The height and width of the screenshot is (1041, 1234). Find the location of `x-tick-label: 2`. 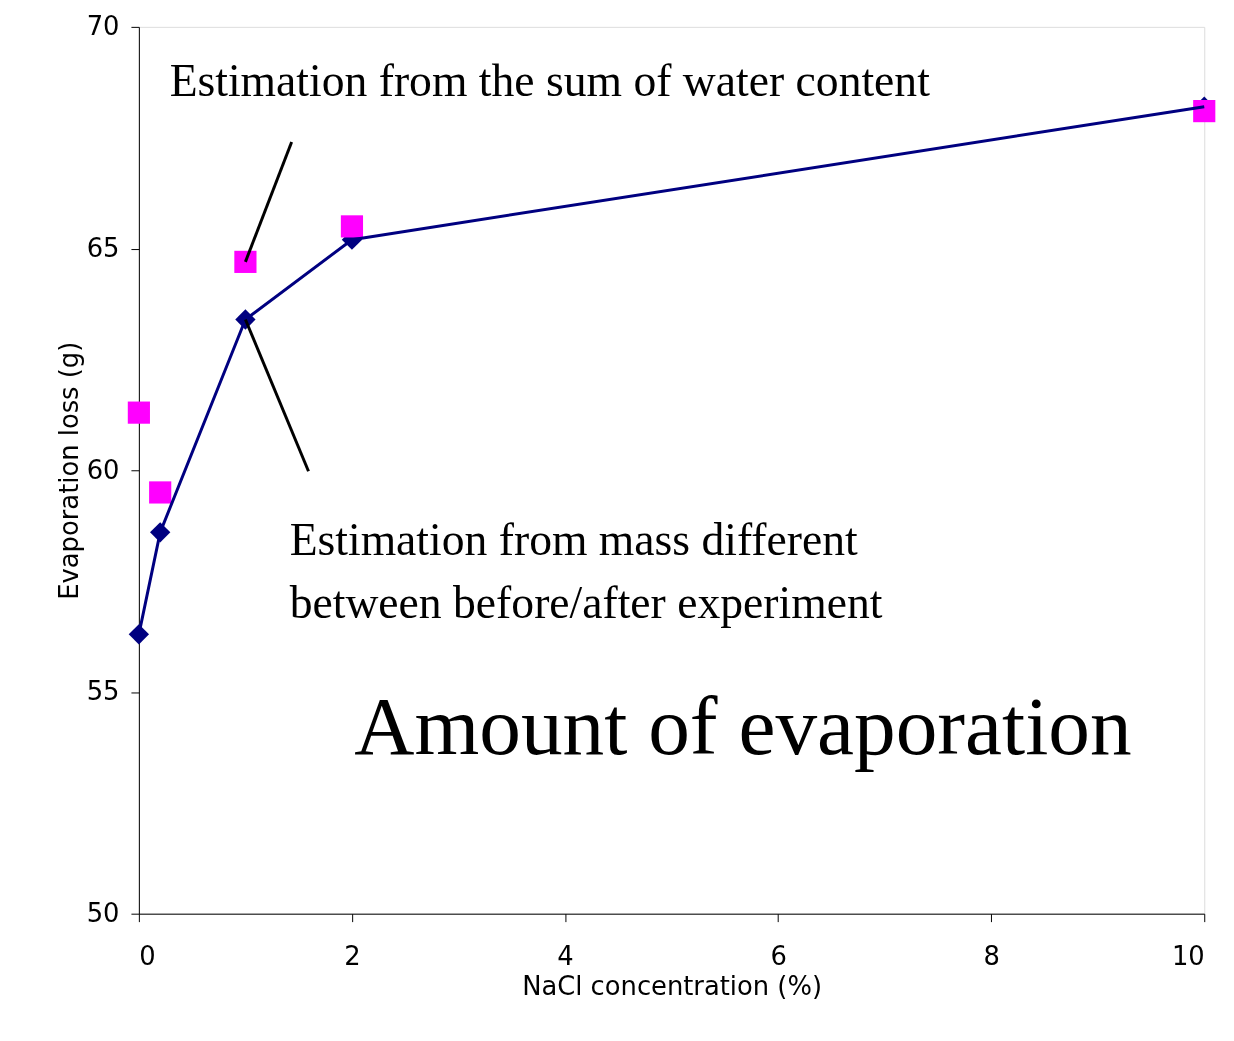

x-tick-label: 2 is located at coordinates (352, 955).